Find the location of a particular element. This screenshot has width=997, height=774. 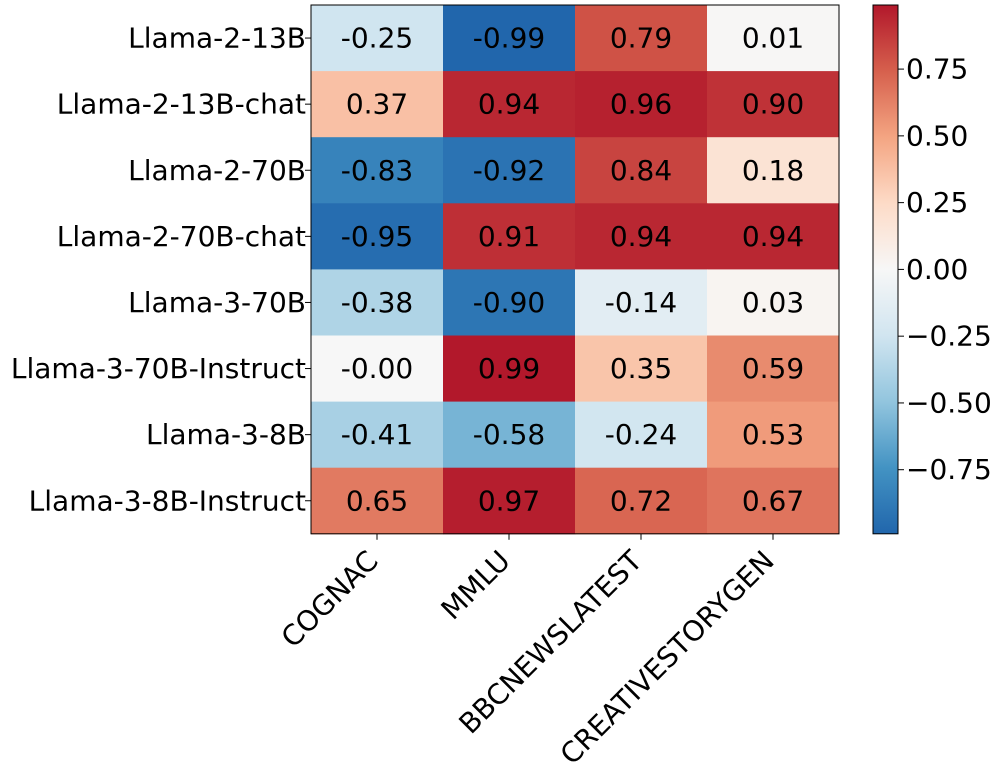

heatmap-cell-r5-c2 is located at coordinates (641, 369).